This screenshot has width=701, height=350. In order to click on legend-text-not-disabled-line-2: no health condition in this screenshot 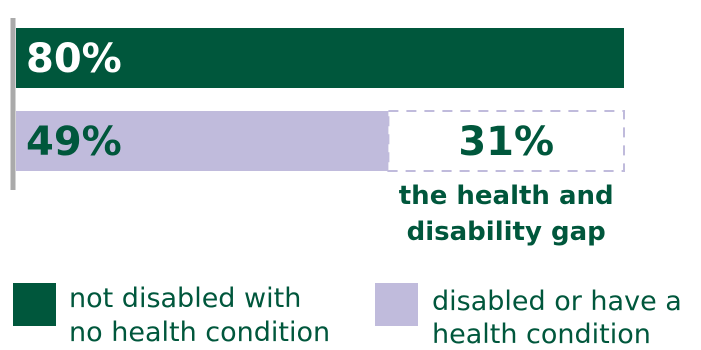, I will do `click(199, 332)`.